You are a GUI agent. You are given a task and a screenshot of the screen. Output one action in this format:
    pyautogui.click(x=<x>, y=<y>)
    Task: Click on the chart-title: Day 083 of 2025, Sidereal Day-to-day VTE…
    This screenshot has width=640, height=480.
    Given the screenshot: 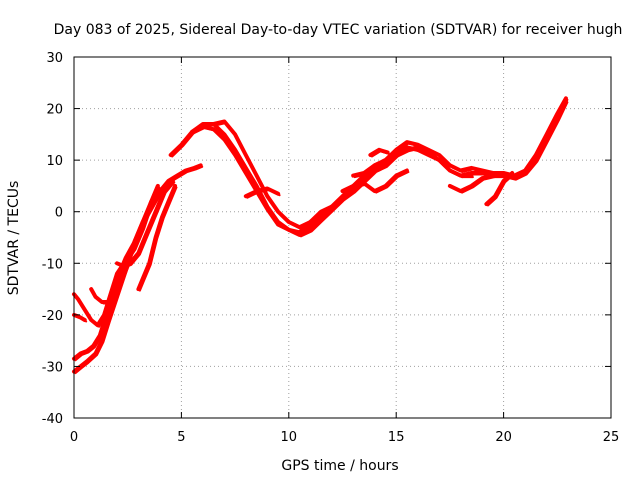 What is the action you would take?
    pyautogui.click(x=338, y=30)
    